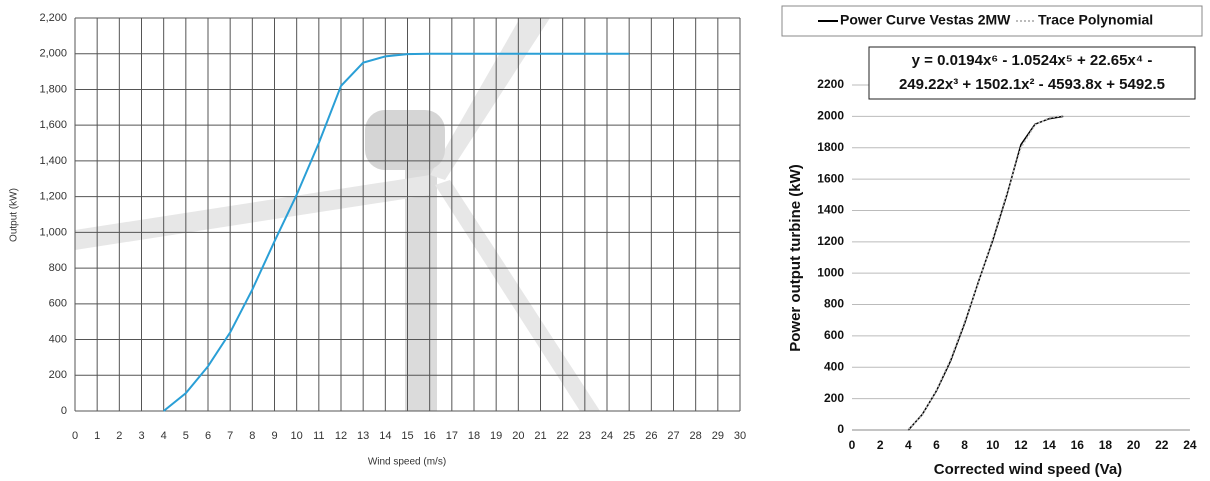 The image size is (1210, 481). I want to click on y-tick-label: 1000, so click(830, 272).